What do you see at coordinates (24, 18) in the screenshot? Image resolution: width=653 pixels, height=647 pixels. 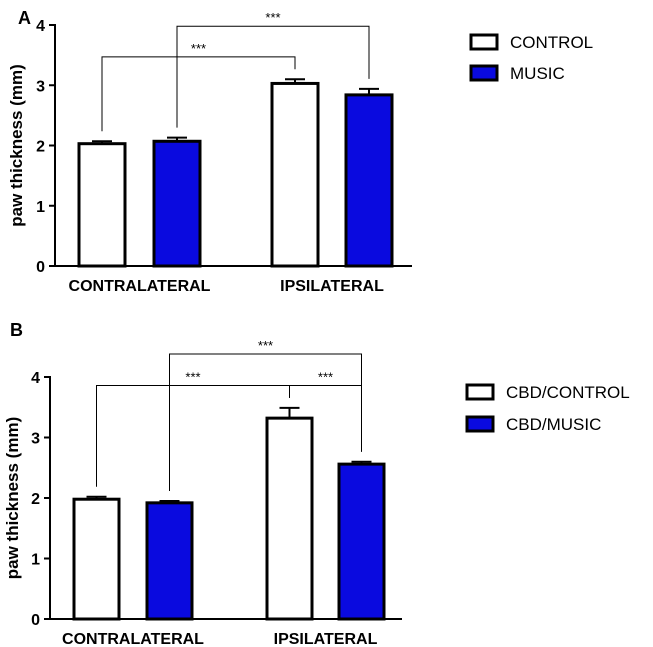 I see `panel-label: A` at bounding box center [24, 18].